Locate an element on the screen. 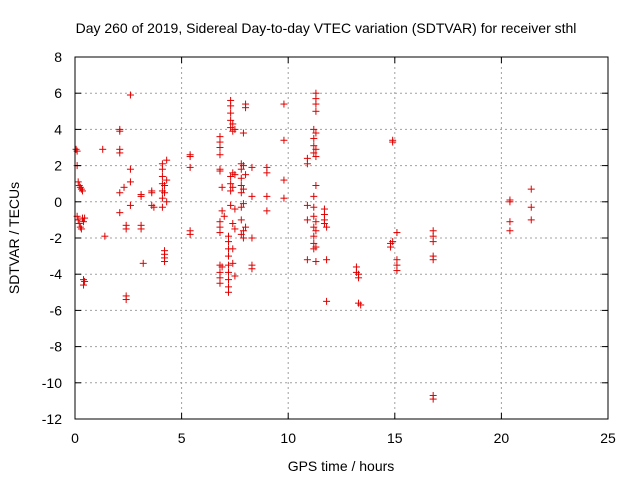 This screenshot has width=640, height=480. x-axis-label: GPS time / hours is located at coordinates (341, 466).